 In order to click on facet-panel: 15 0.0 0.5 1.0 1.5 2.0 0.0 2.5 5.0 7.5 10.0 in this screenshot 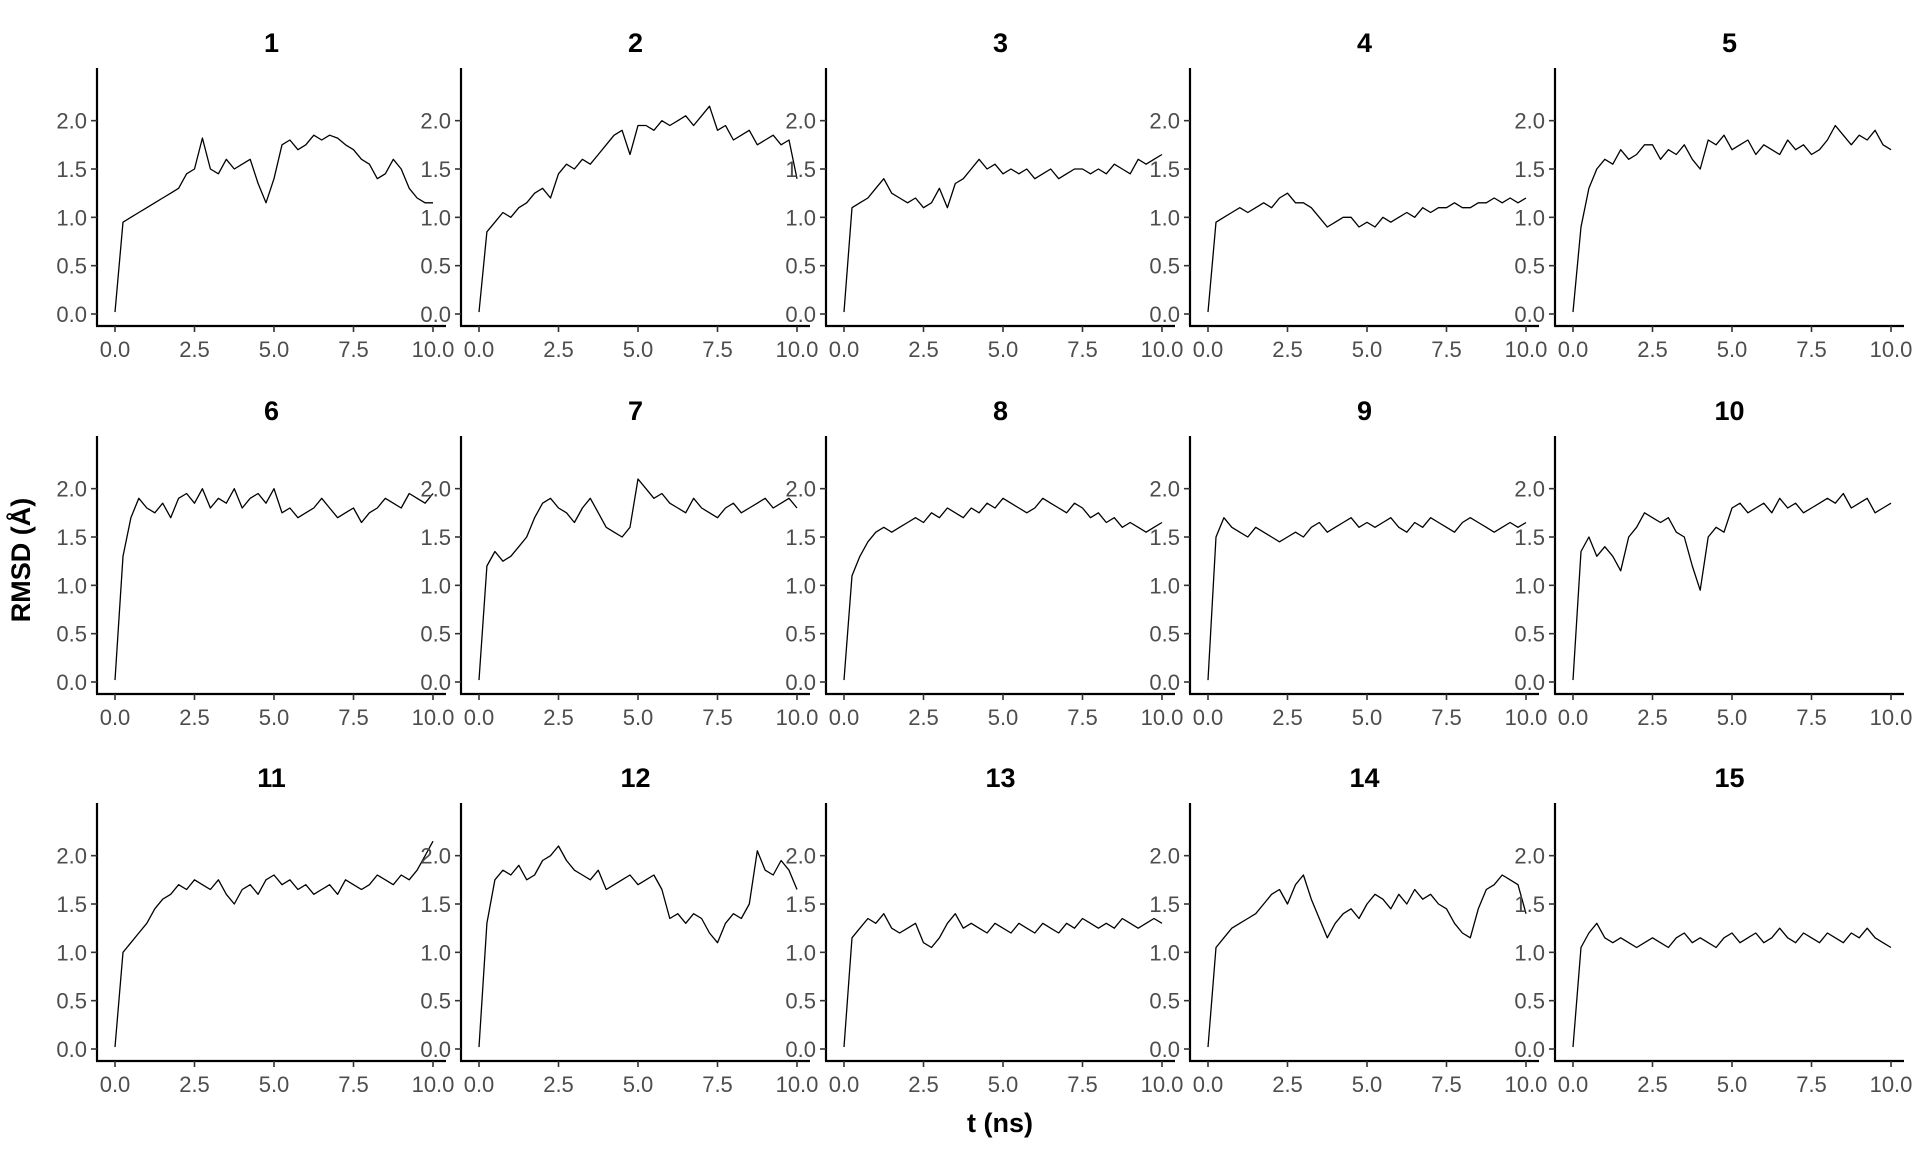, I will do `click(1713, 930)`.